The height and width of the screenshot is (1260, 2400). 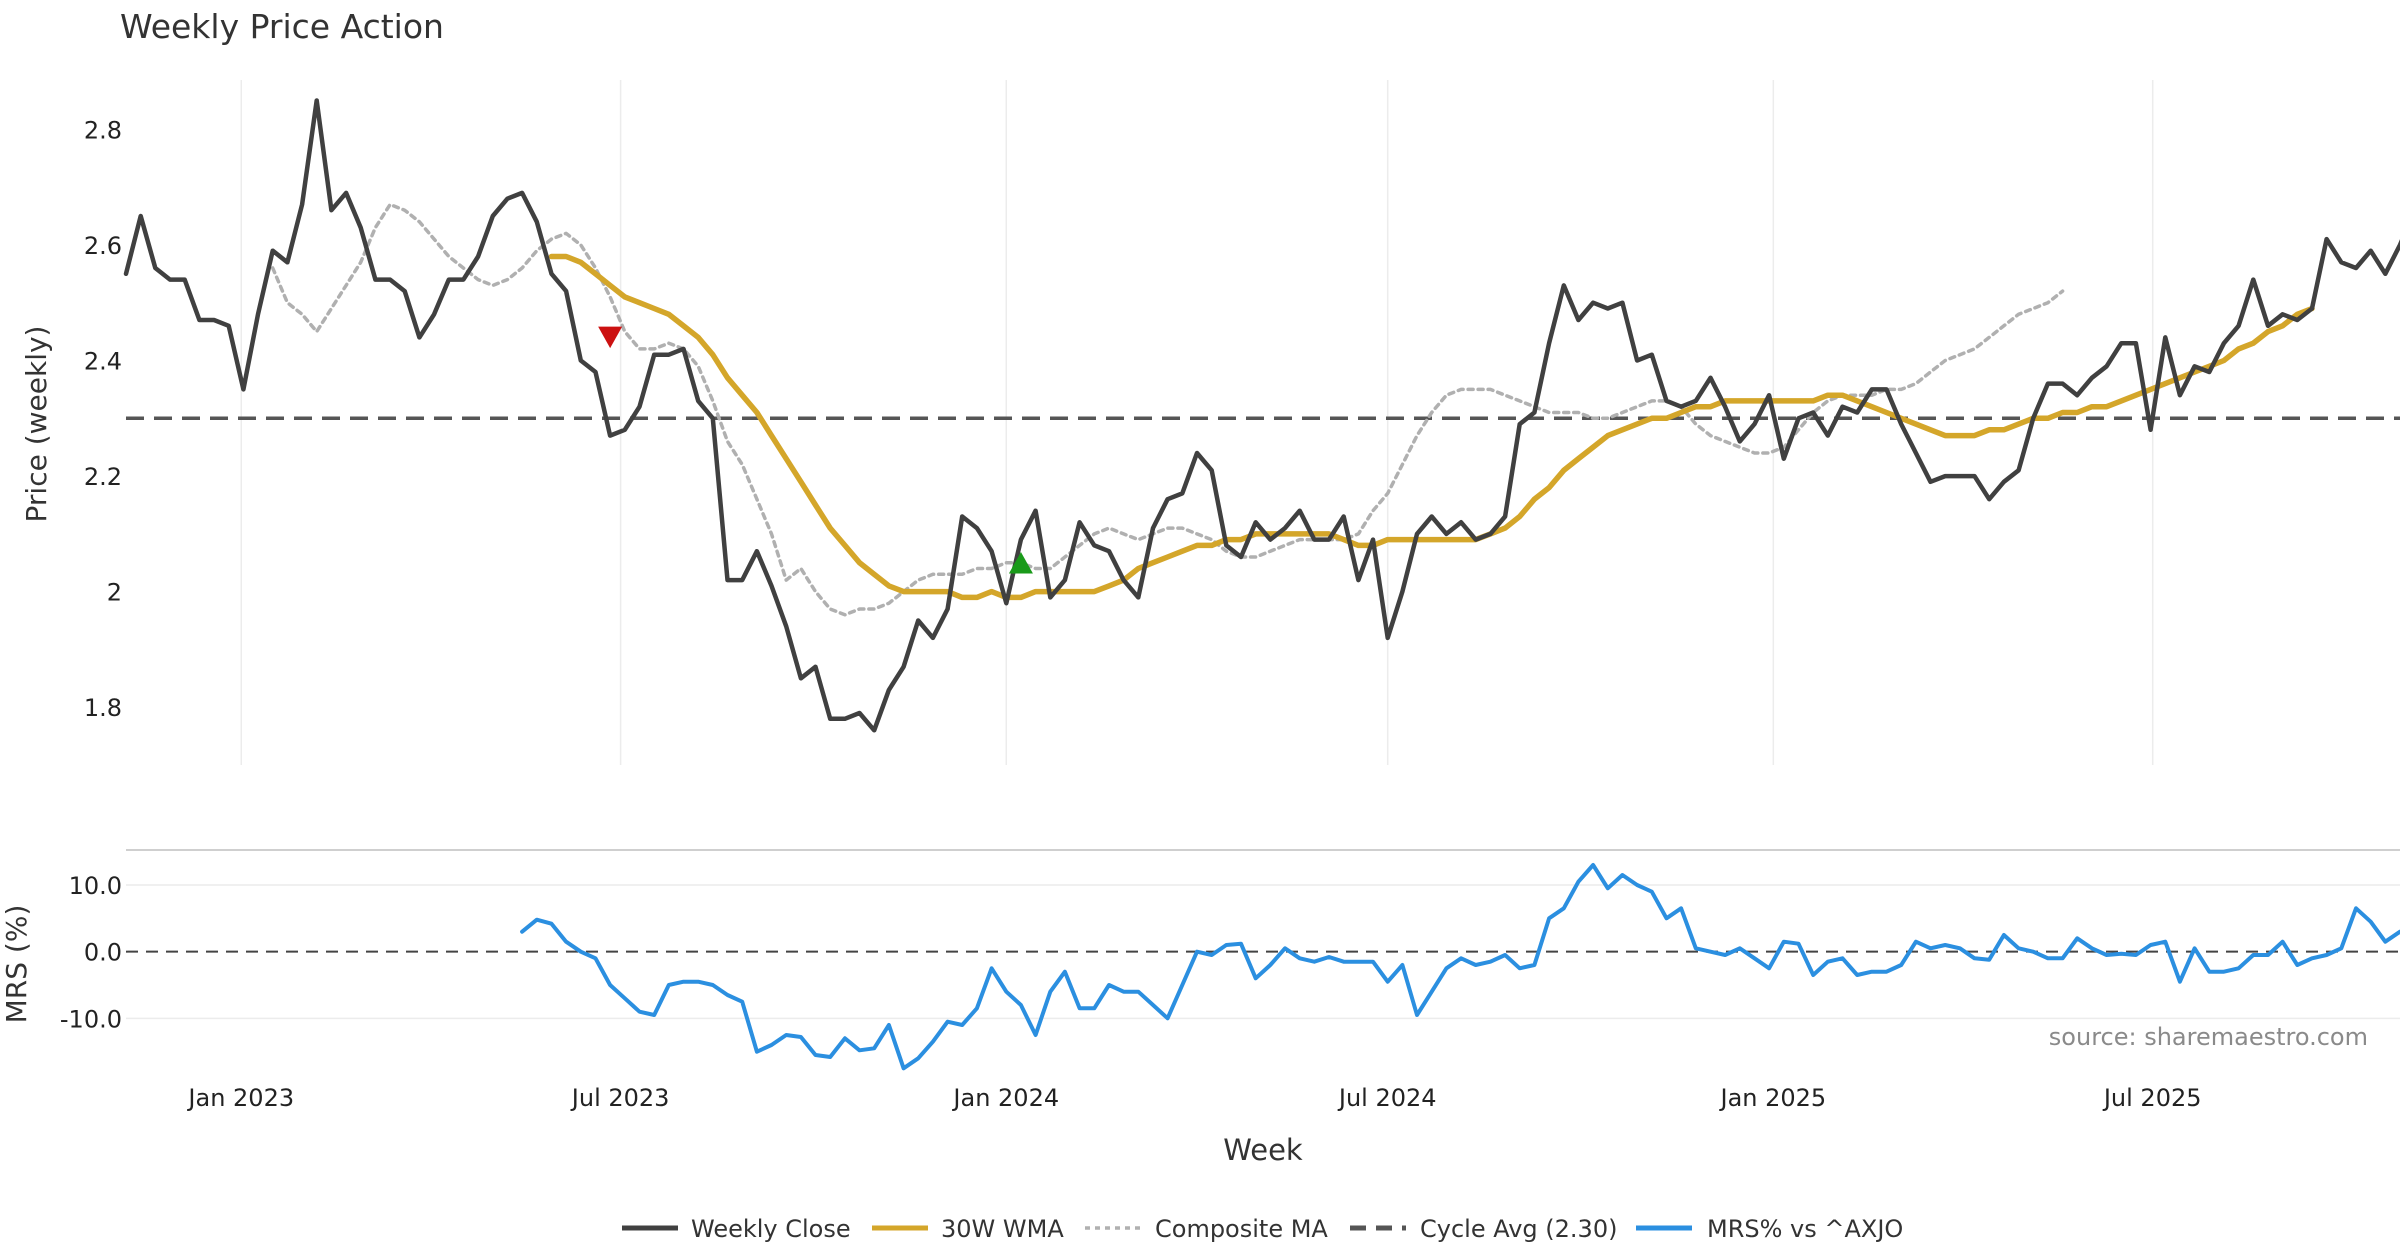 I want to click on price-y-tick-label: 2.2, so click(x=103, y=477).